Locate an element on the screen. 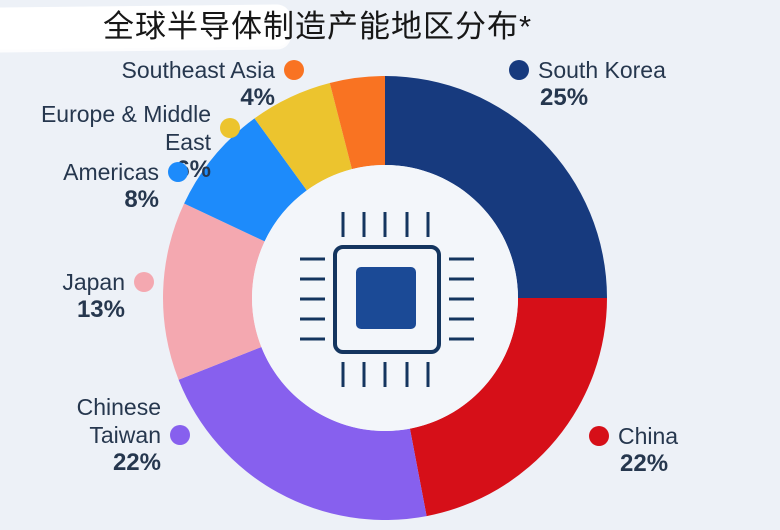 This screenshot has width=780, height=530. segment-europe-middle-east is located at coordinates (303, 136).